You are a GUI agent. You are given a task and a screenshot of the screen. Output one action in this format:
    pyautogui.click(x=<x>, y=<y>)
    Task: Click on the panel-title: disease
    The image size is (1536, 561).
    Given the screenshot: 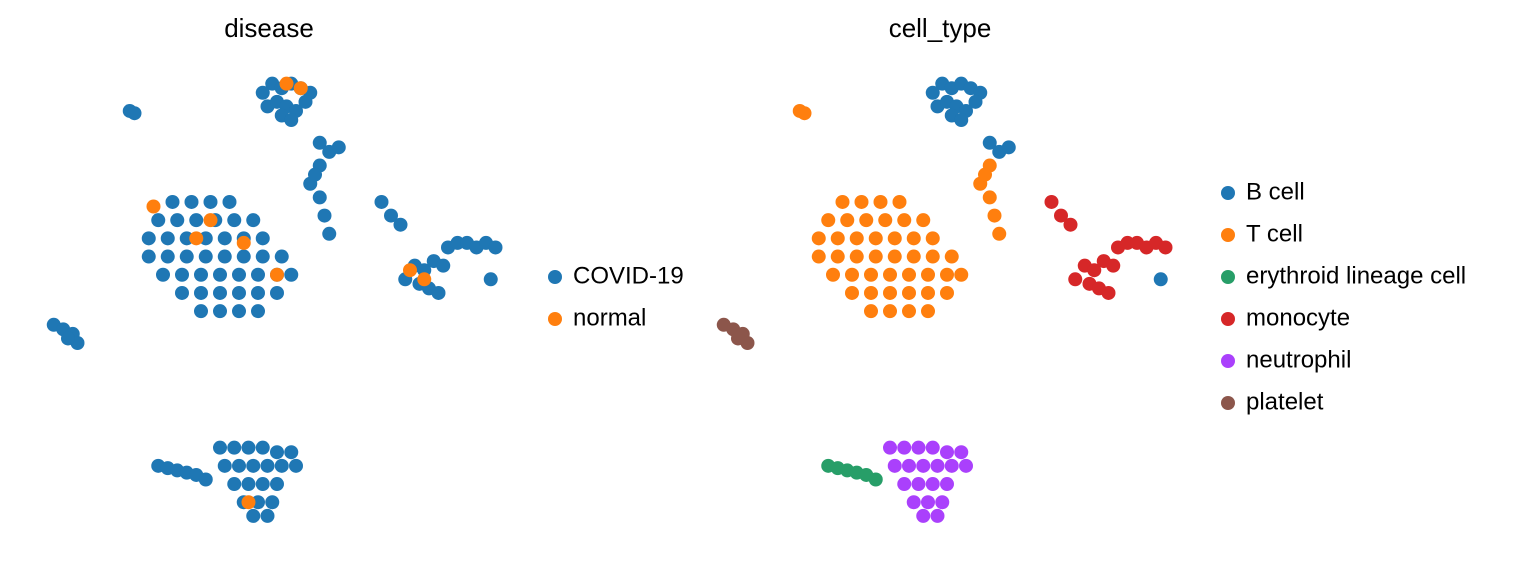 What is the action you would take?
    pyautogui.click(x=269, y=28)
    